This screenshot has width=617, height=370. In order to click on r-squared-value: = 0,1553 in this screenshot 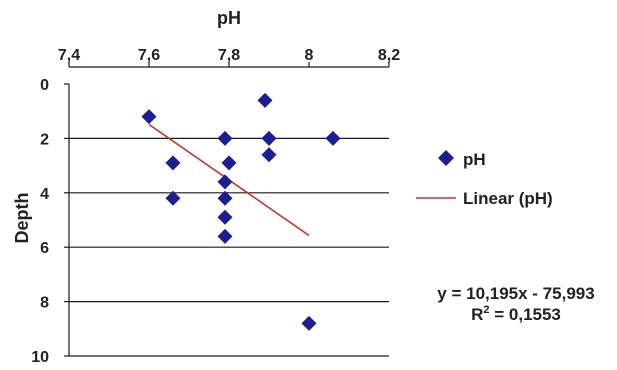, I will do `click(525, 314)`.